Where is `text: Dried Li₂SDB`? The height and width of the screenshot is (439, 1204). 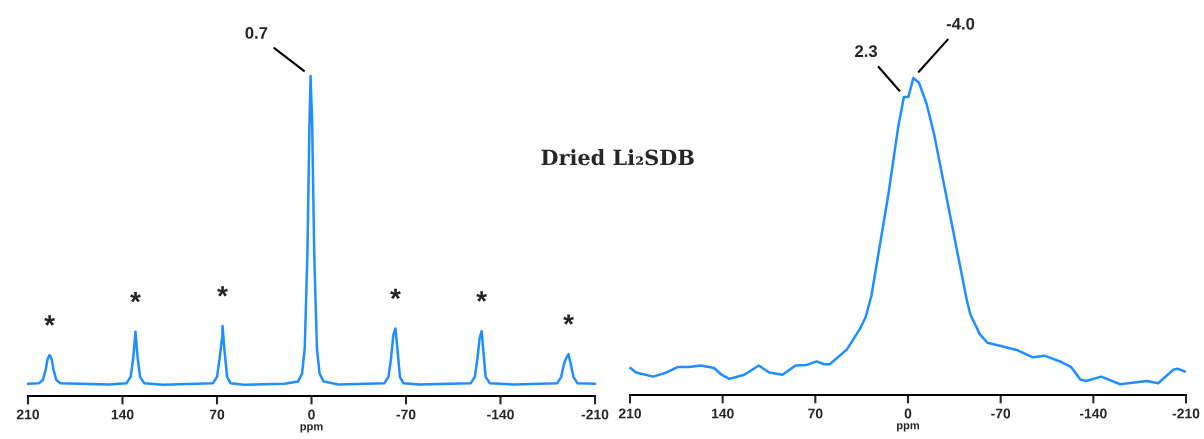 text: Dried Li₂SDB is located at coordinates (617, 157).